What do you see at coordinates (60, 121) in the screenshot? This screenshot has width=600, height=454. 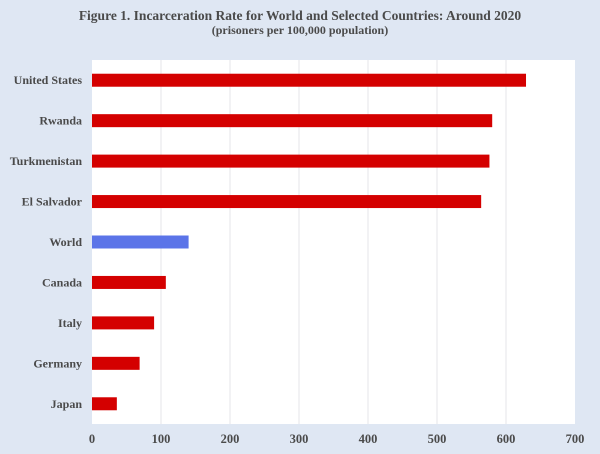 I see `category-label: Rwanda` at bounding box center [60, 121].